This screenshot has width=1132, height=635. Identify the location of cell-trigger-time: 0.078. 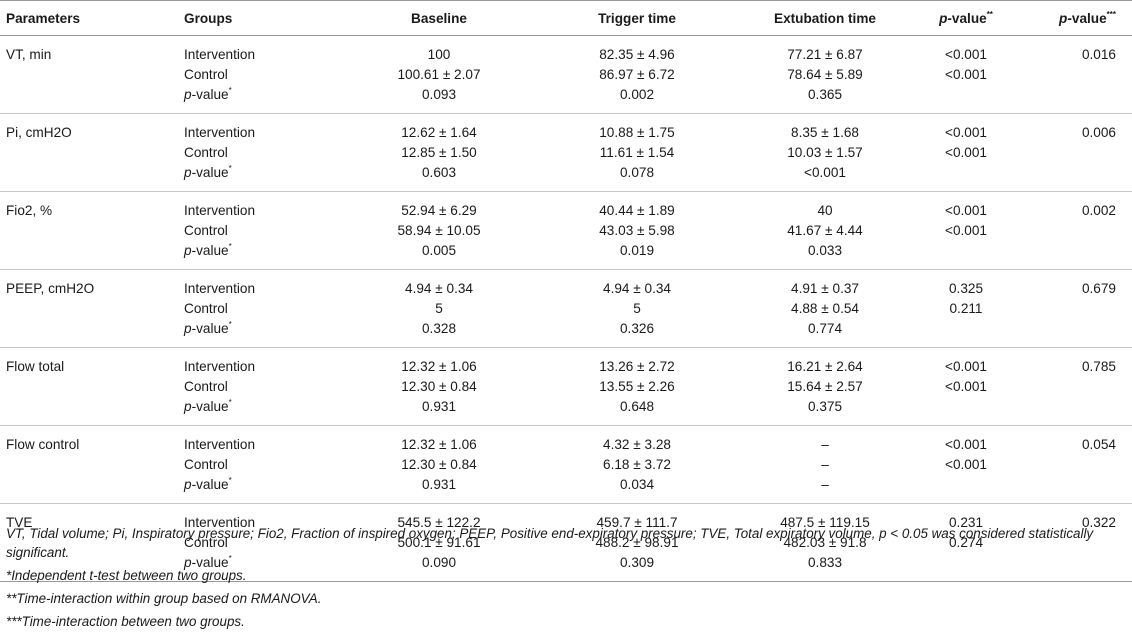
(637, 172).